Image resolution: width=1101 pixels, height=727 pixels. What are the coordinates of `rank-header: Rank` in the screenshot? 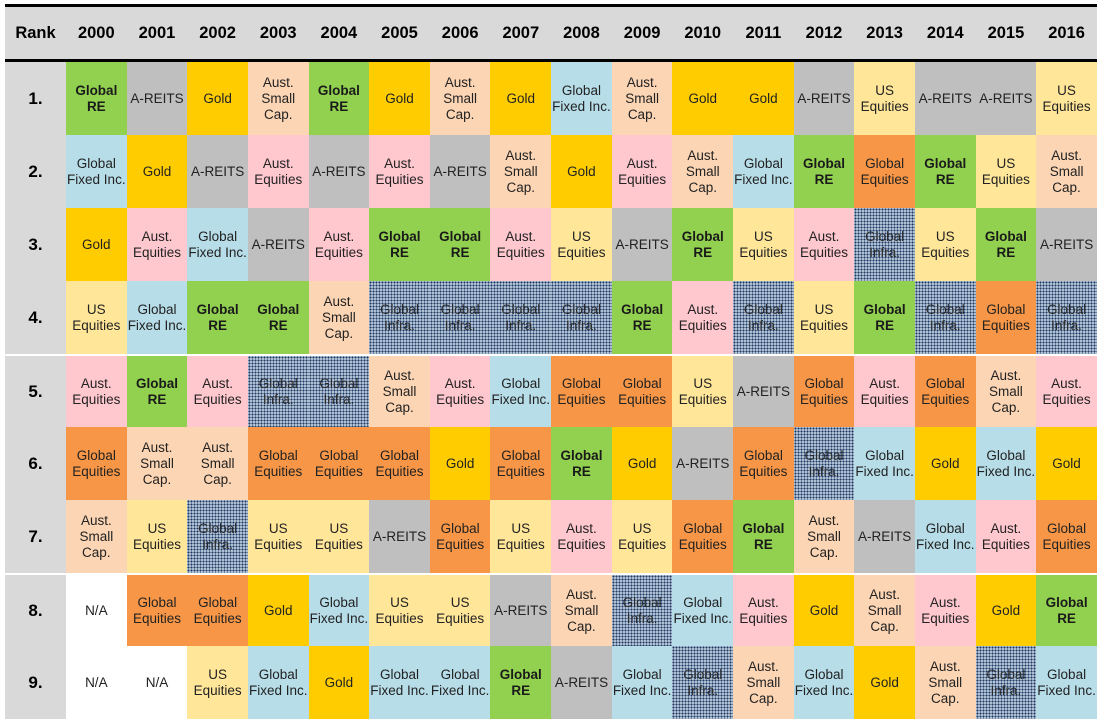 It's located at (35, 32).